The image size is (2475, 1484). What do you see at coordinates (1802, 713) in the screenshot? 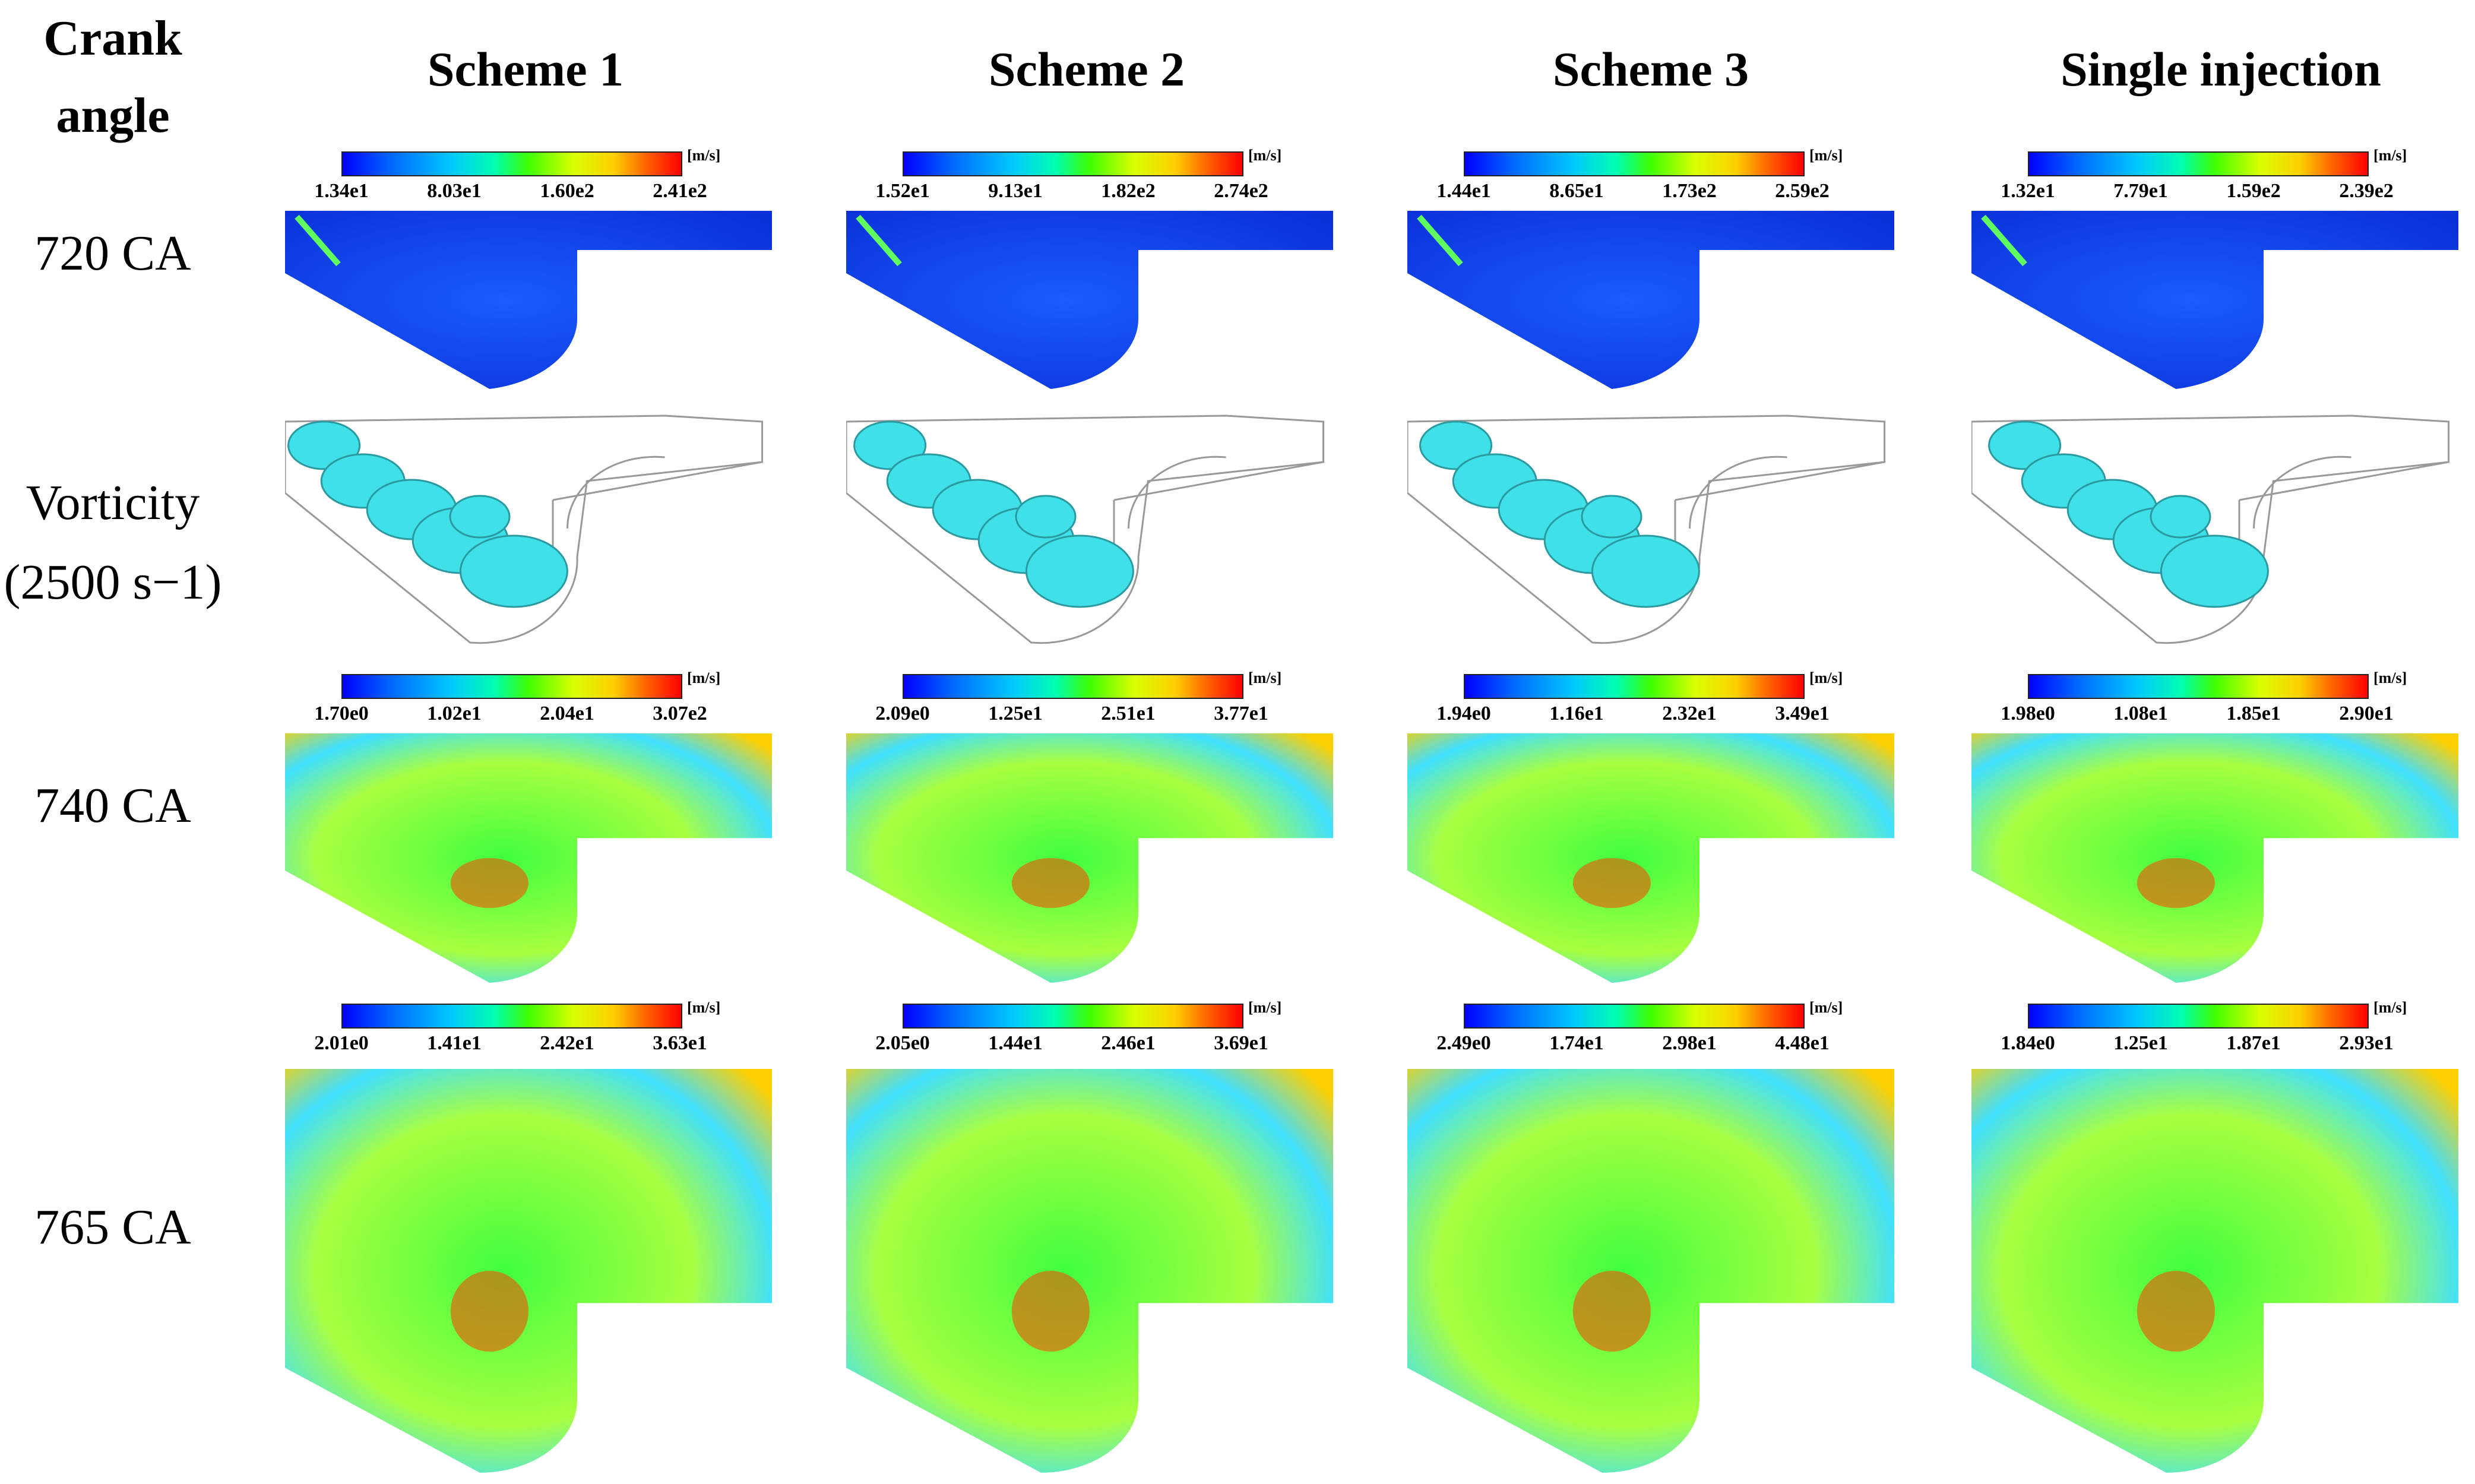
I see `colorbar-tick-740ca-scheme-3: 3.49e1` at bounding box center [1802, 713].